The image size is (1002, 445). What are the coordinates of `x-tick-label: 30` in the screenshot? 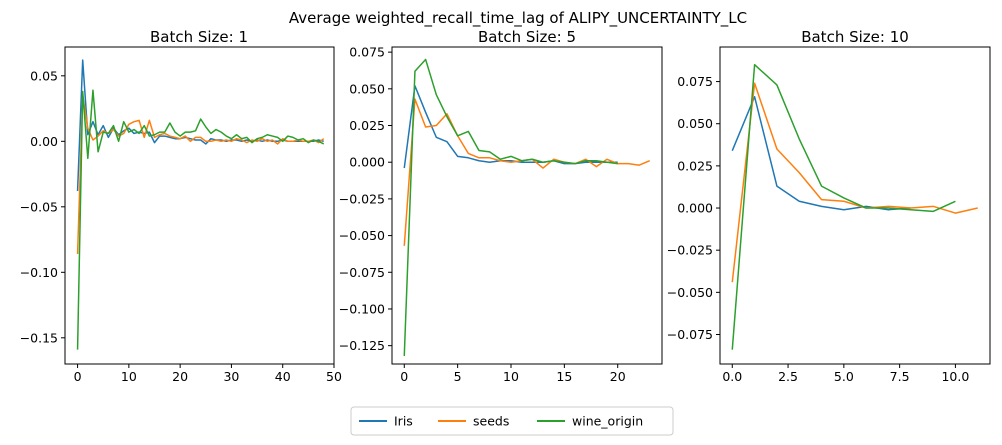 It's located at (231, 376).